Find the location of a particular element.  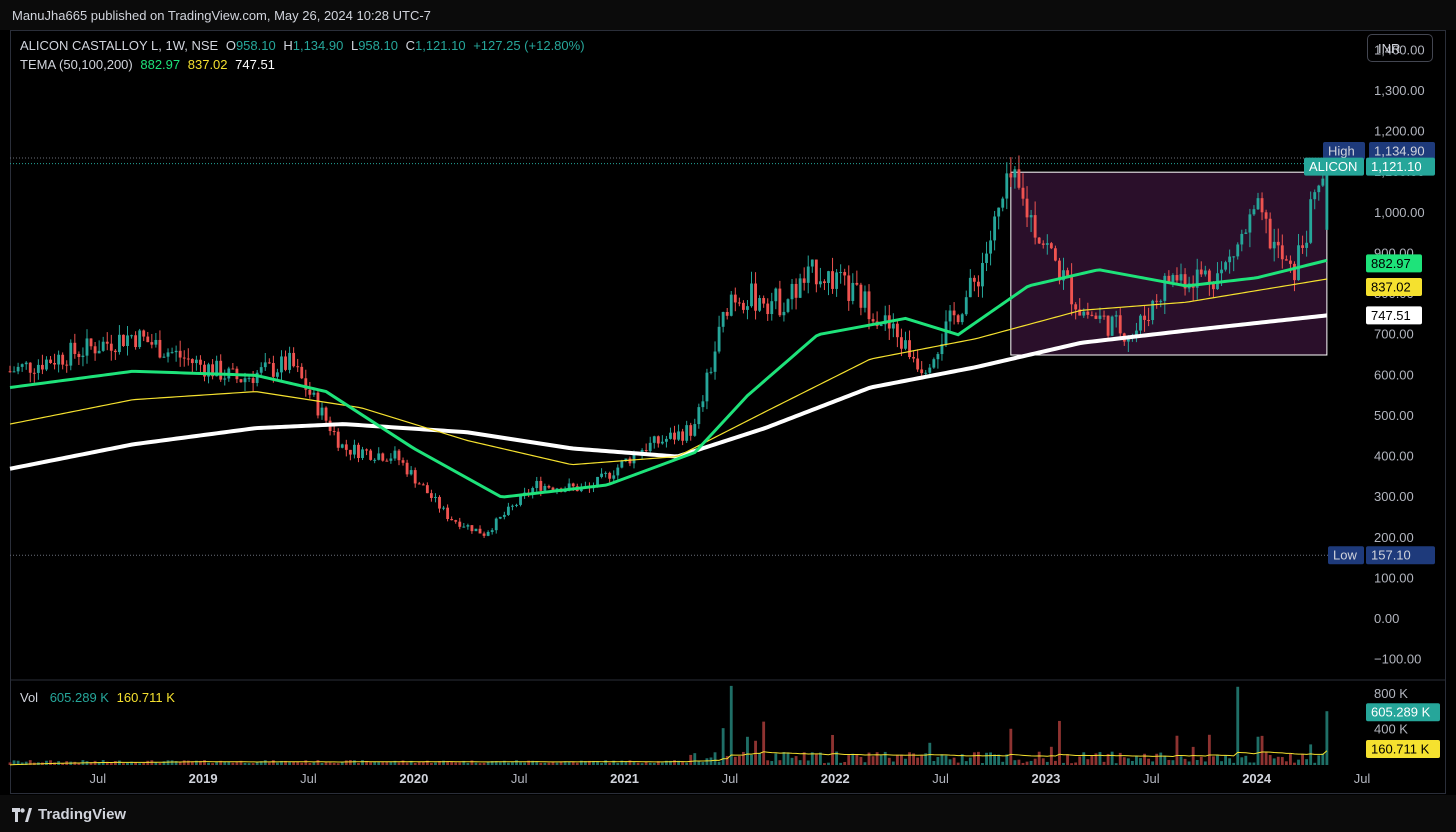

time-tick-label: 2020 is located at coordinates (413, 778).